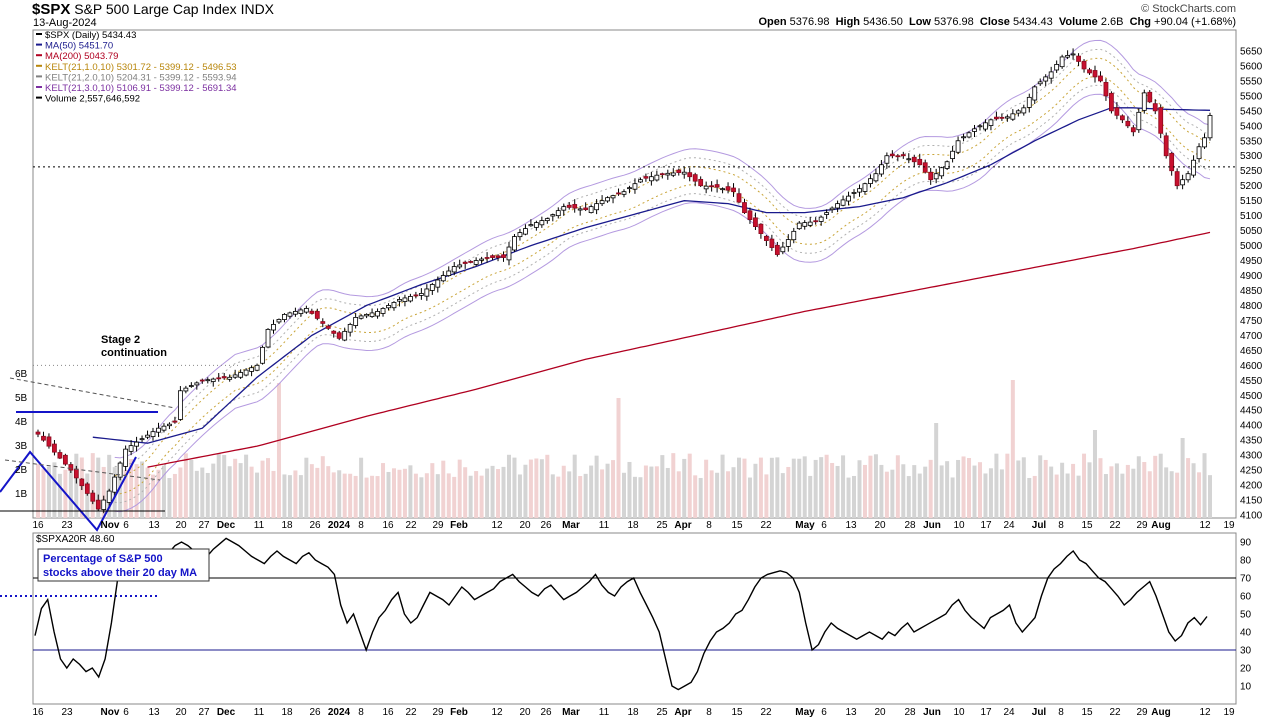 The width and height of the screenshot is (1280, 720). I want to click on breadth-tick-label: 20, so click(1246, 669).